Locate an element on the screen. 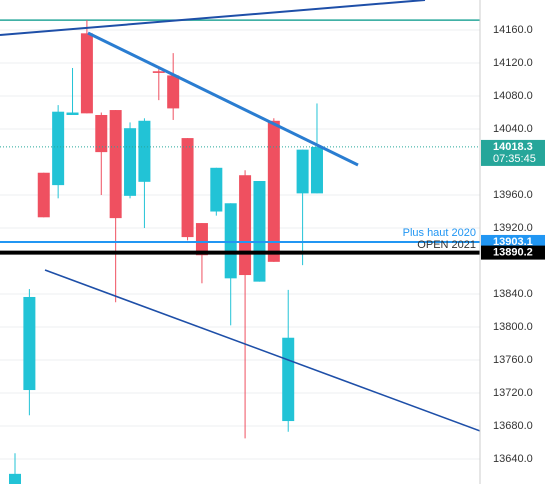 The width and height of the screenshot is (545, 484). y-tick-label: 14040.0 is located at coordinates (513, 129).